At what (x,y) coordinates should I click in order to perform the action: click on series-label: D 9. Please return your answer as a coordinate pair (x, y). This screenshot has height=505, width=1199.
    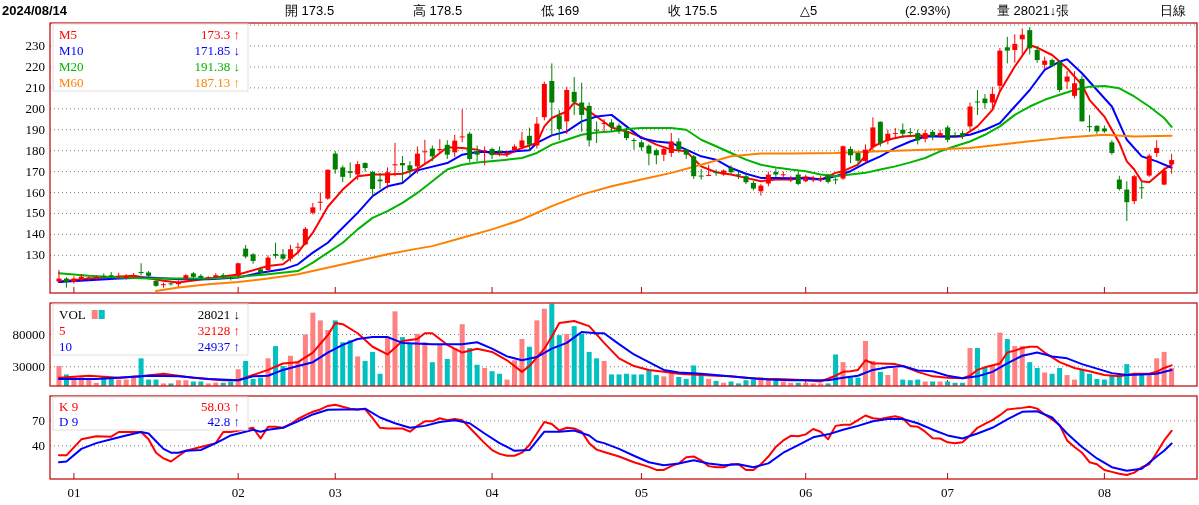
    Looking at the image, I should click on (69, 421).